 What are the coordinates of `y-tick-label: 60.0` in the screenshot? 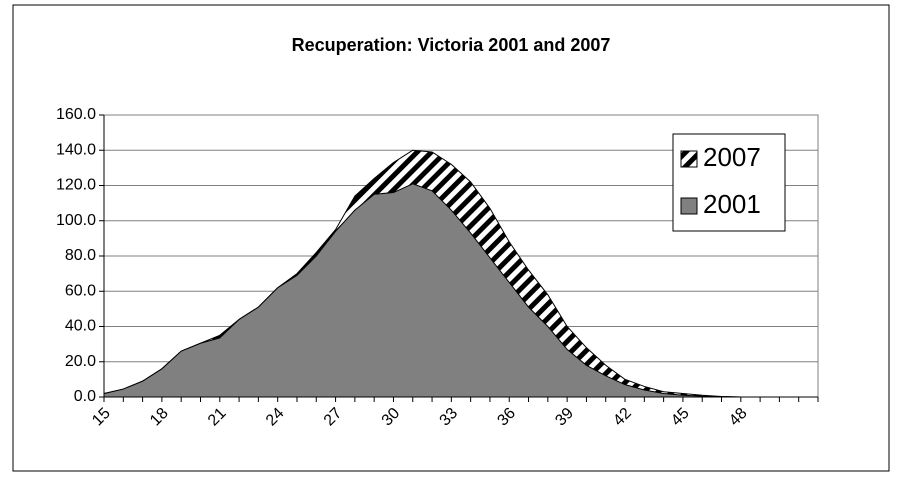 It's located at (80, 290).